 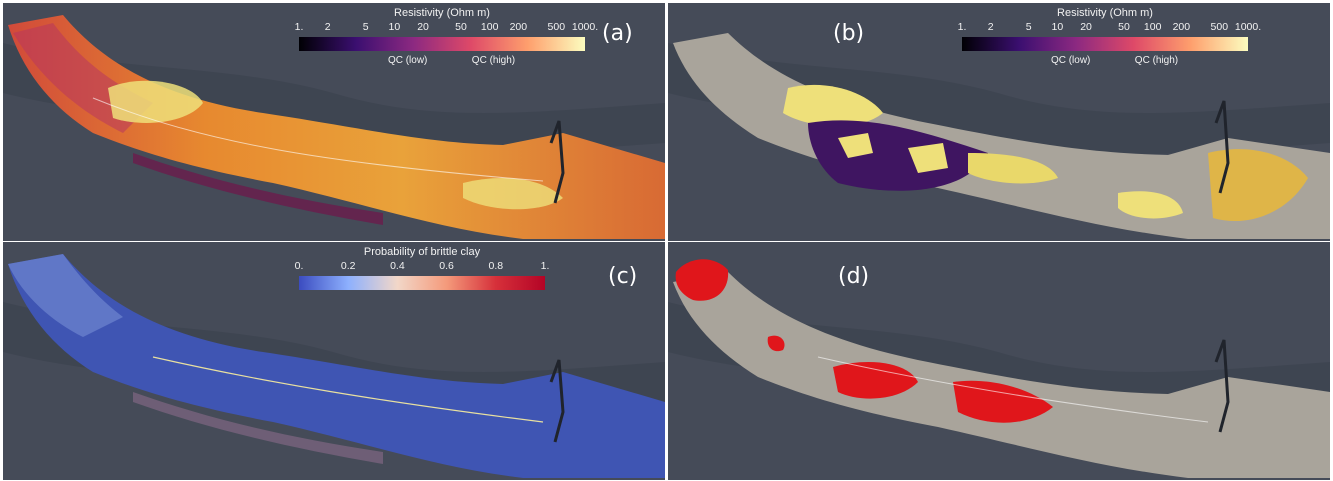 I want to click on colorbar-tick-label: 0., so click(x=299, y=266).